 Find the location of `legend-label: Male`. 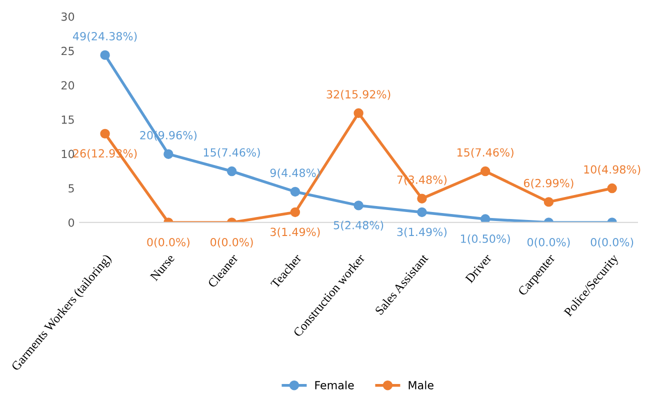

legend-label: Male is located at coordinates (421, 385).